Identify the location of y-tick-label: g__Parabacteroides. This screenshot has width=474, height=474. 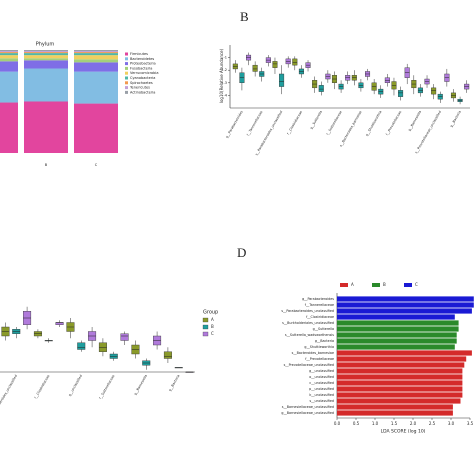
(318, 299).